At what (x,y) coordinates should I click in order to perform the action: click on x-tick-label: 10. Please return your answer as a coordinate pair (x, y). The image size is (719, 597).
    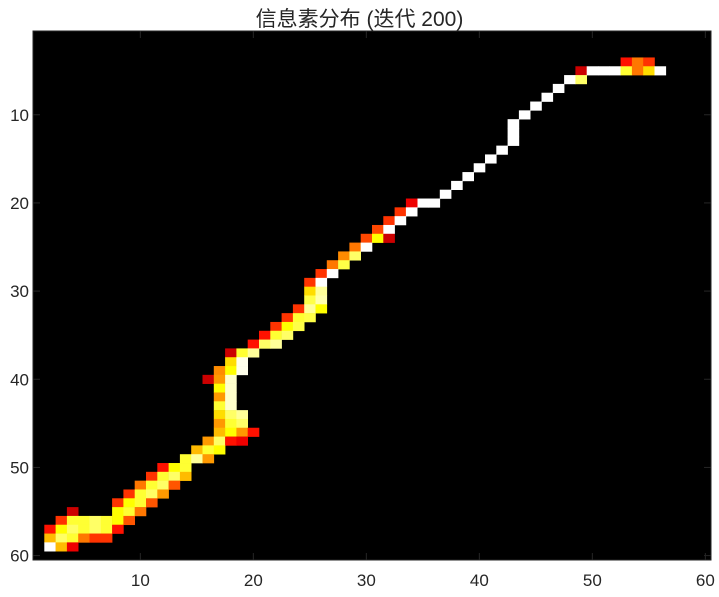
    Looking at the image, I should click on (140, 580).